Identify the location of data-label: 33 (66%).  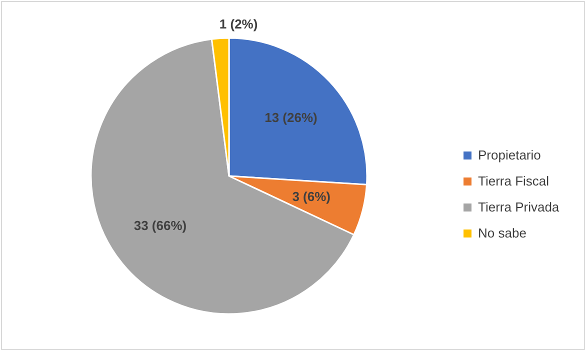
(160, 225).